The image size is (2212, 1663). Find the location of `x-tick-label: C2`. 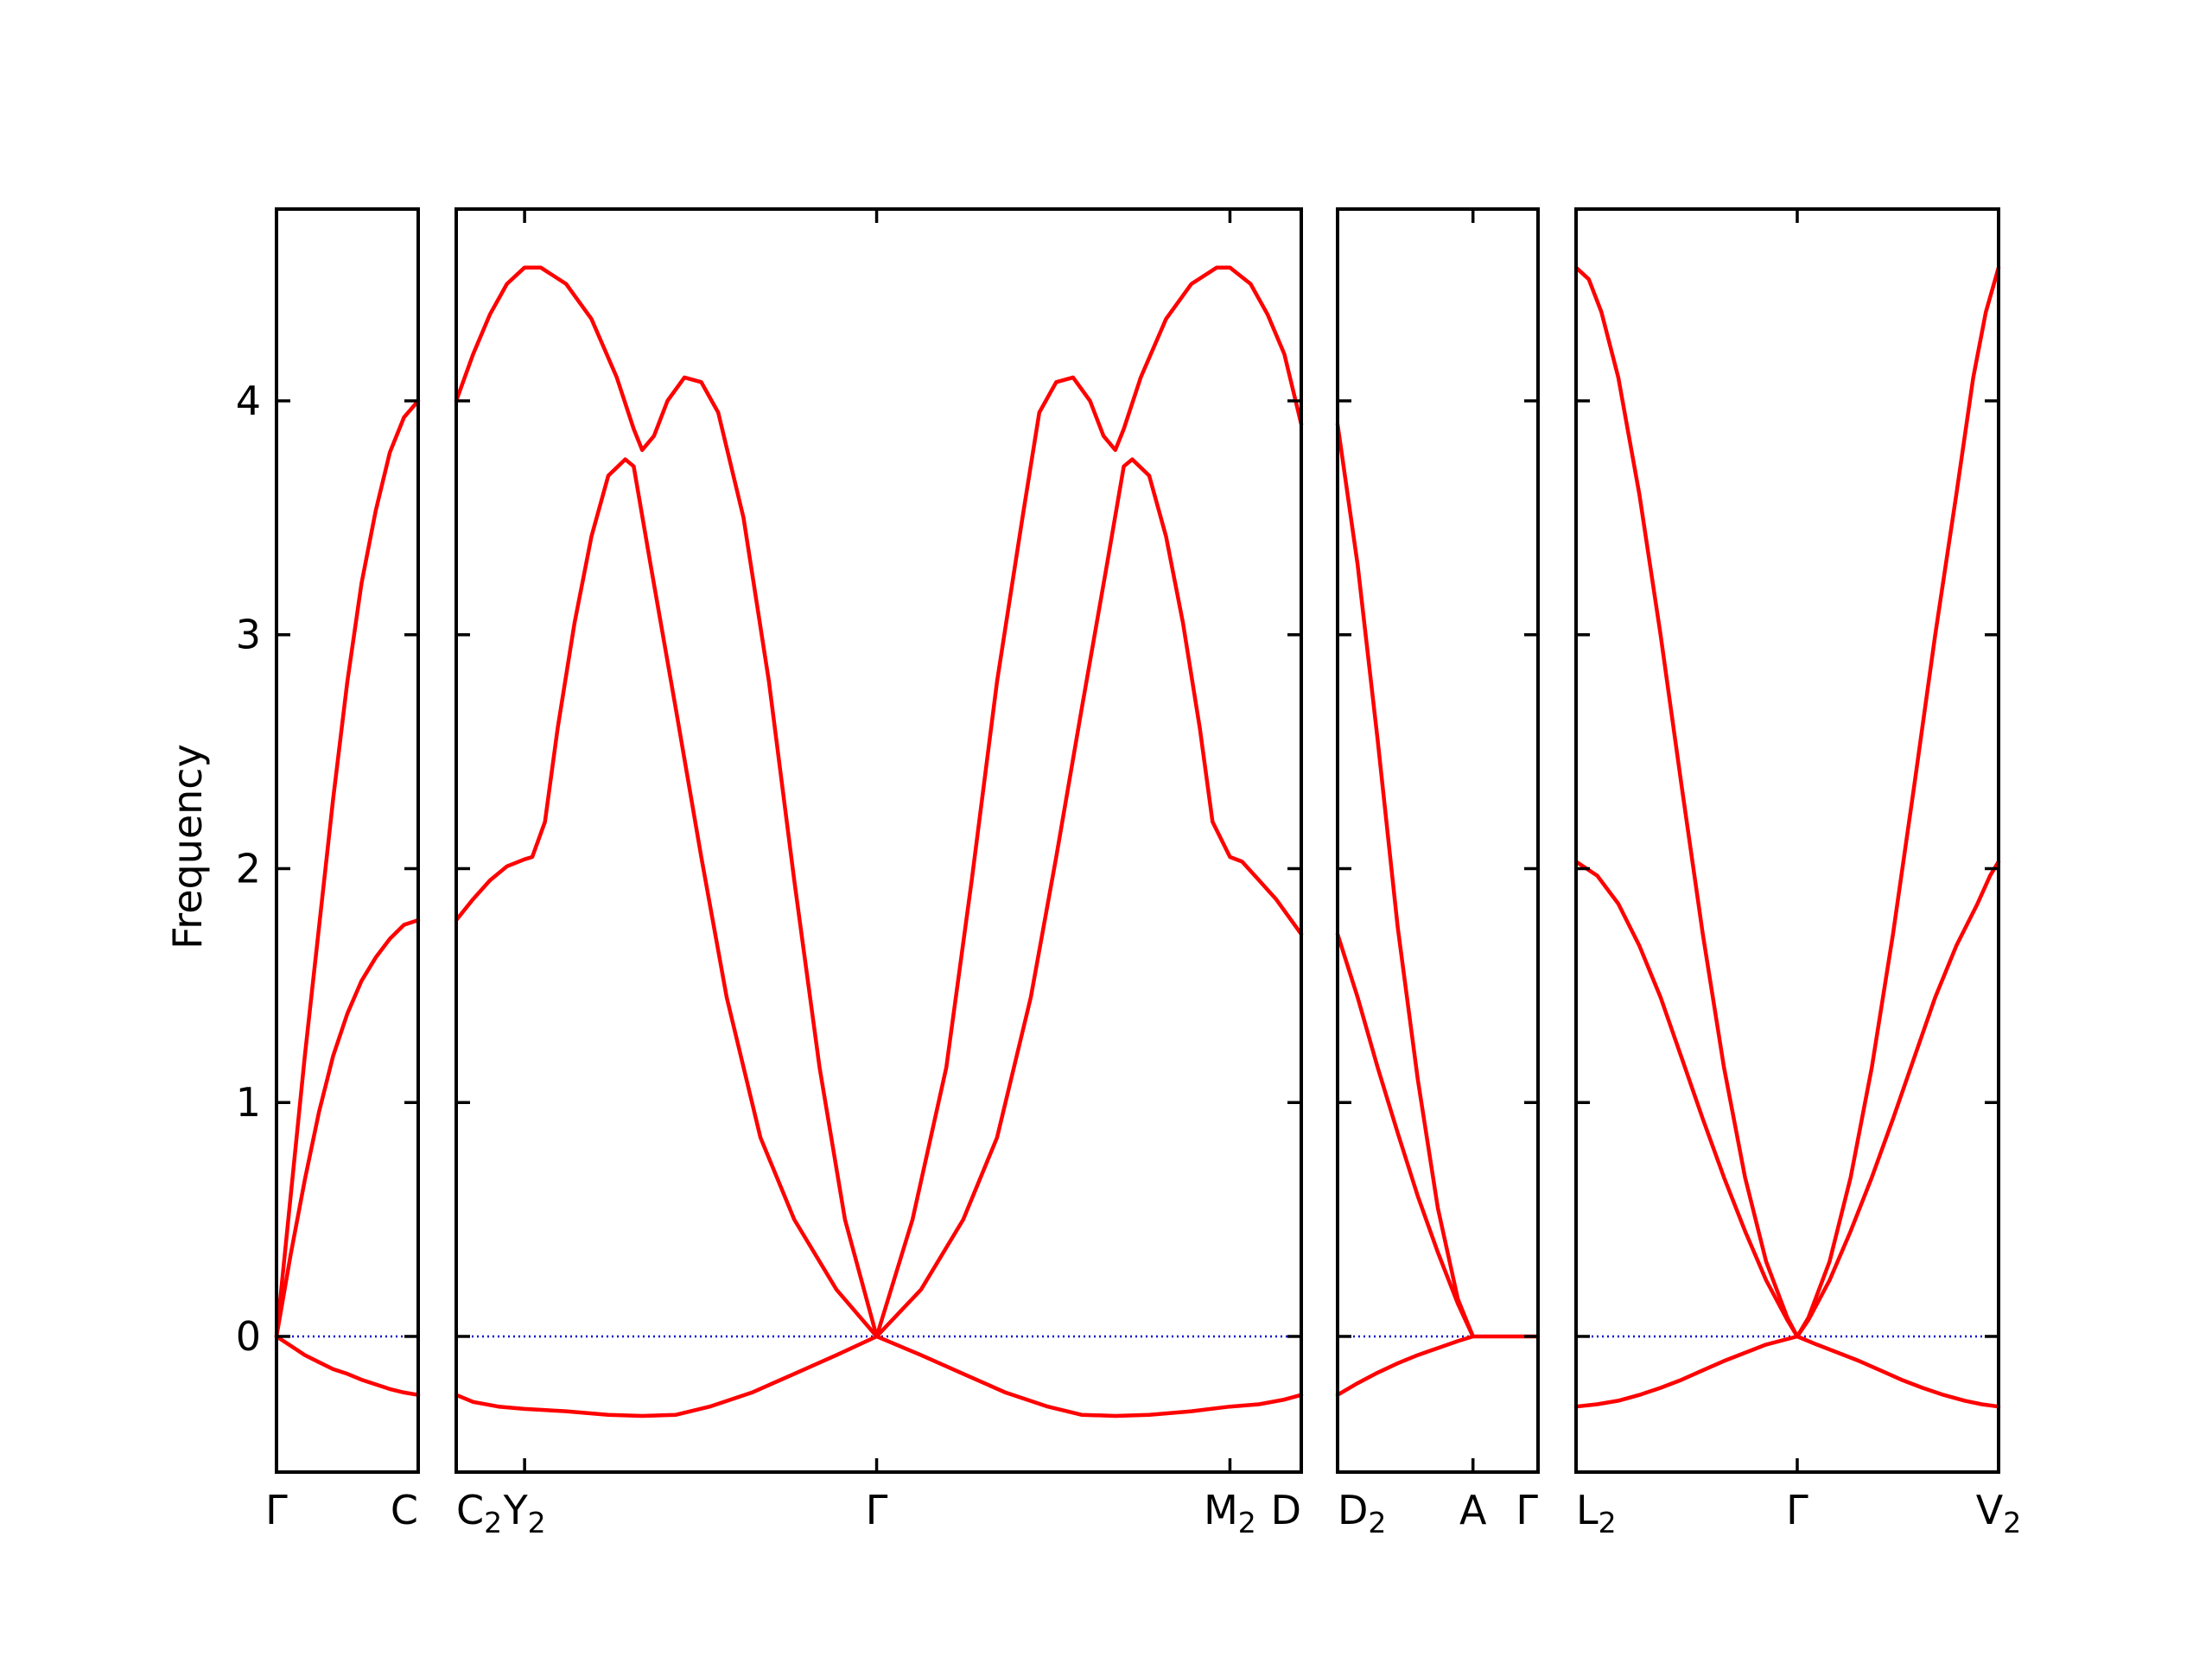

x-tick-label: C2 is located at coordinates (479, 1513).